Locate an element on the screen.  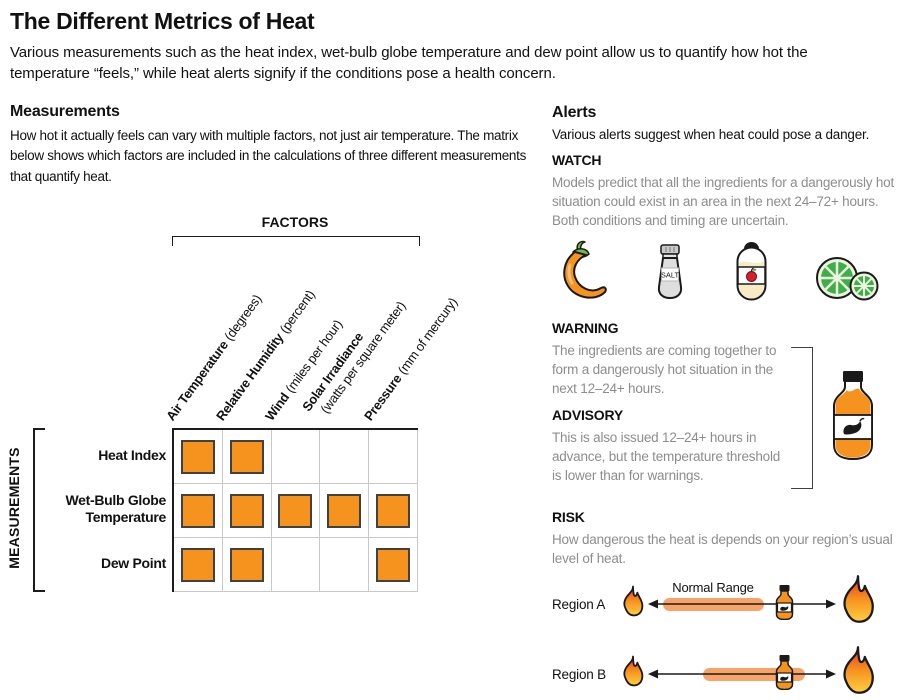
warning-advisory-bracket is located at coordinates (802, 418).